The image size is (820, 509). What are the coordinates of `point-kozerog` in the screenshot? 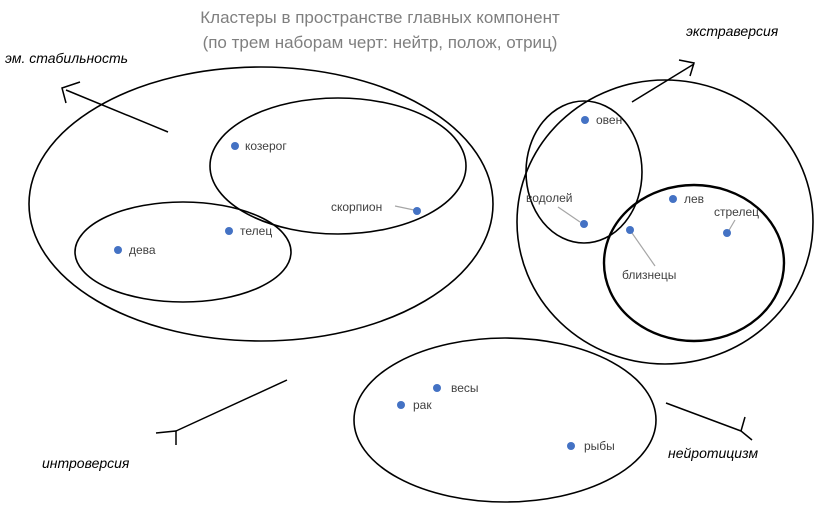 It's located at (235, 146).